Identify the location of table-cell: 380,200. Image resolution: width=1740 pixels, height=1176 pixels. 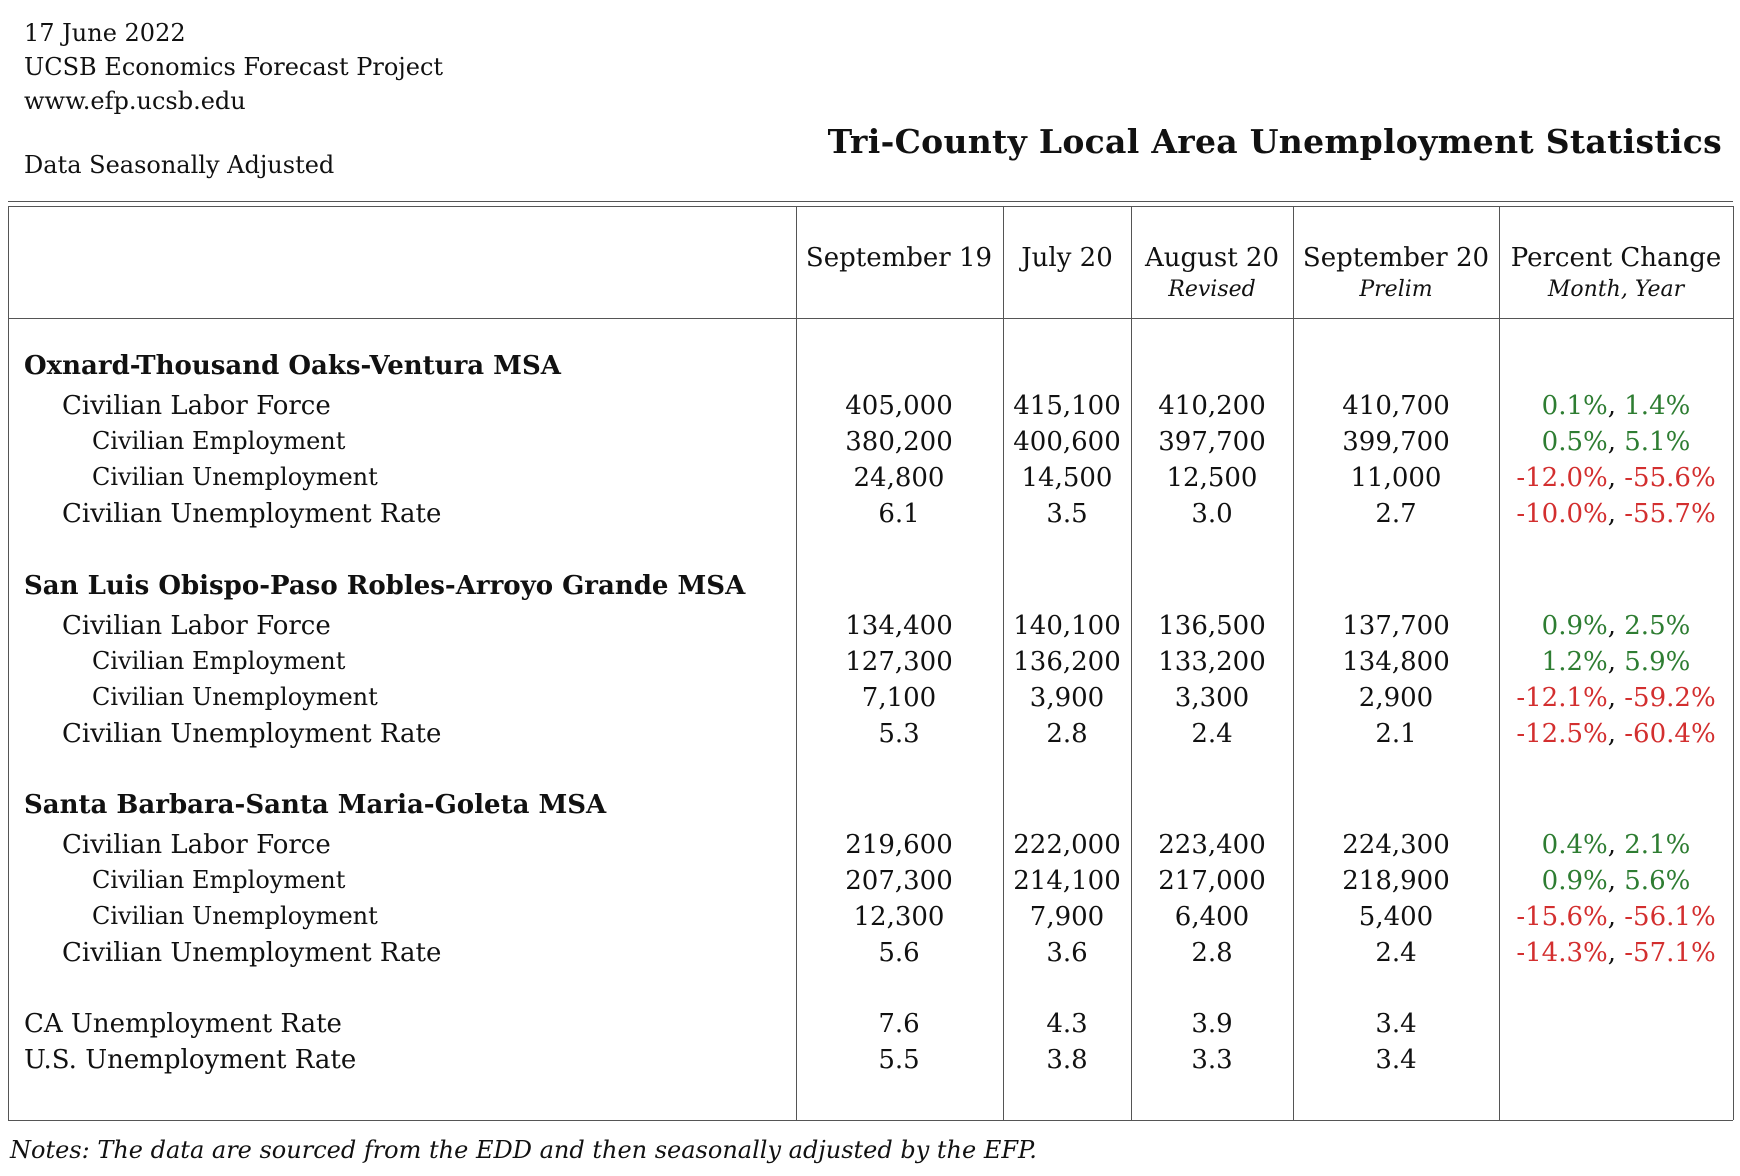
(899, 442).